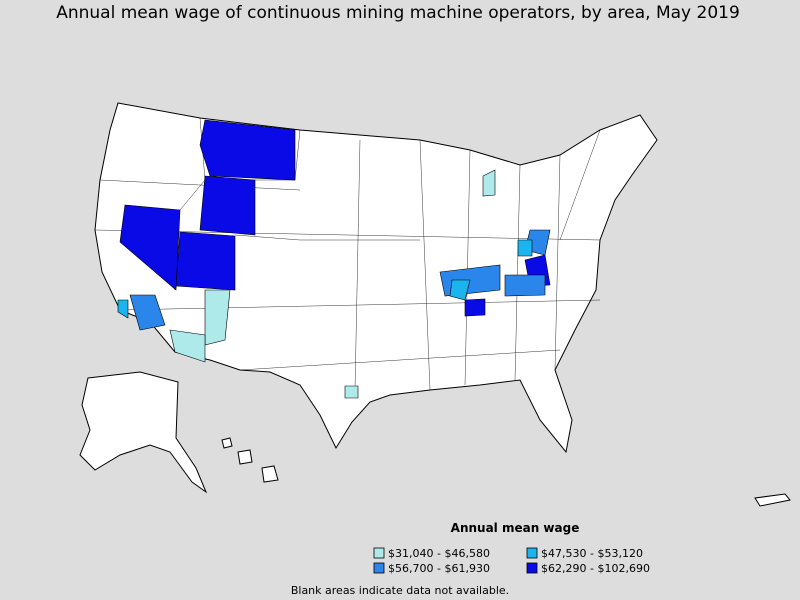 This screenshot has width=800, height=600. What do you see at coordinates (439, 553) in the screenshot?
I see `legend-label: $31,040 - $46,580` at bounding box center [439, 553].